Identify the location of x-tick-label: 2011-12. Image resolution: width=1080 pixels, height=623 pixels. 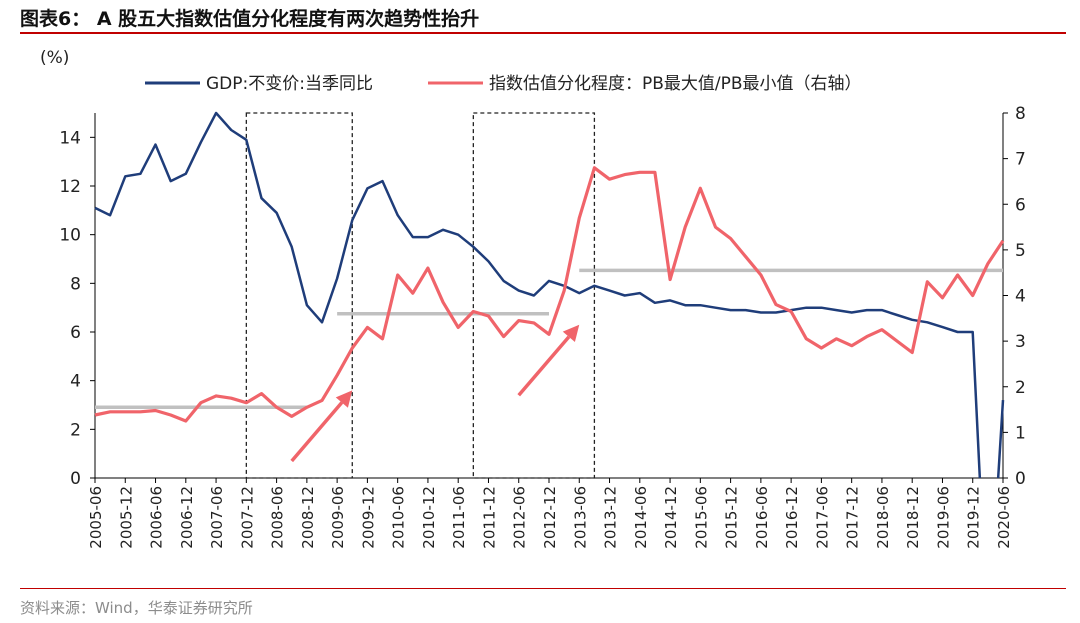
(489, 517).